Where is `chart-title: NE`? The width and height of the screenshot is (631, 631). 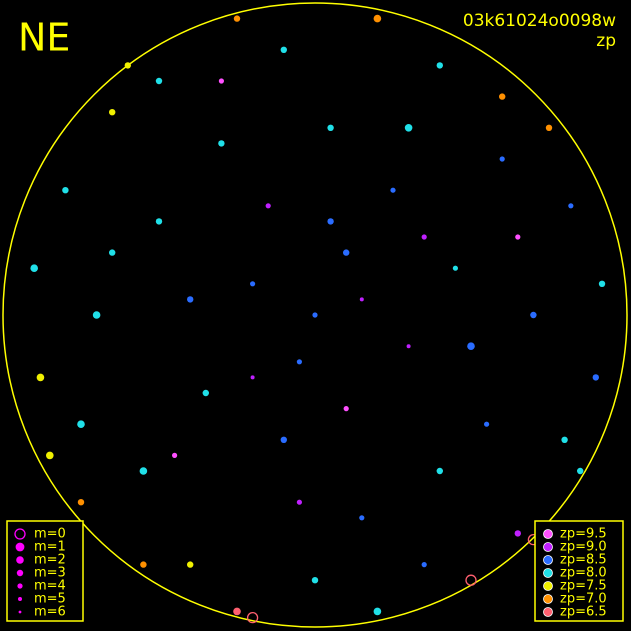 chart-title: NE is located at coordinates (44, 38).